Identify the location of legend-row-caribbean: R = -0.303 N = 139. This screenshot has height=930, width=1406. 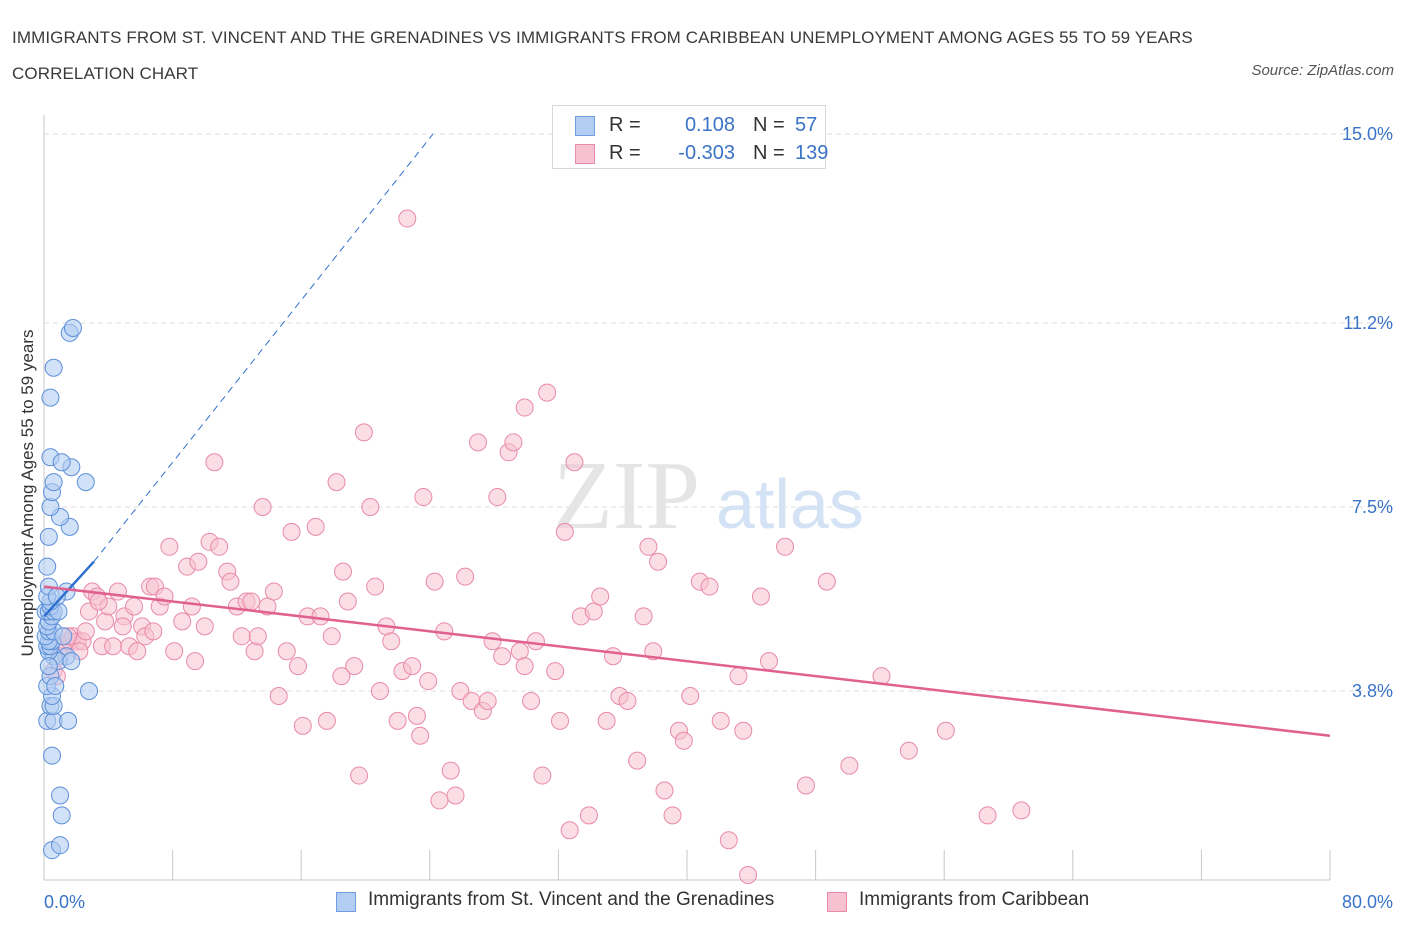
(701, 153).